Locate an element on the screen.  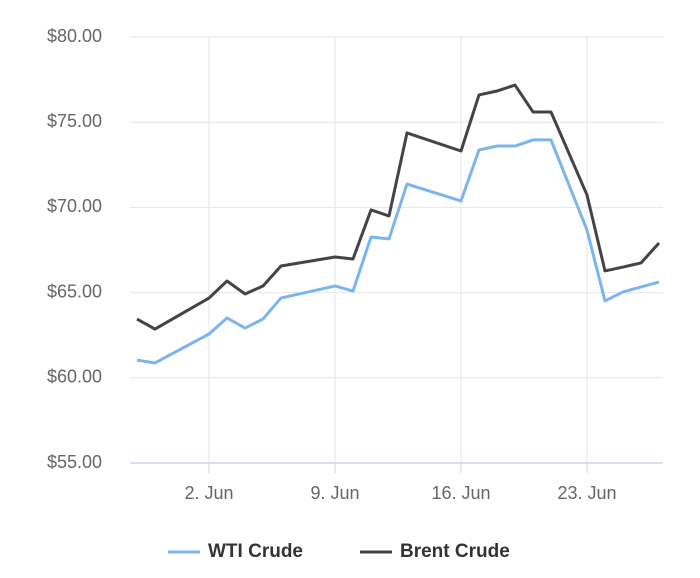
legend-item: WTI Crude is located at coordinates (235, 551).